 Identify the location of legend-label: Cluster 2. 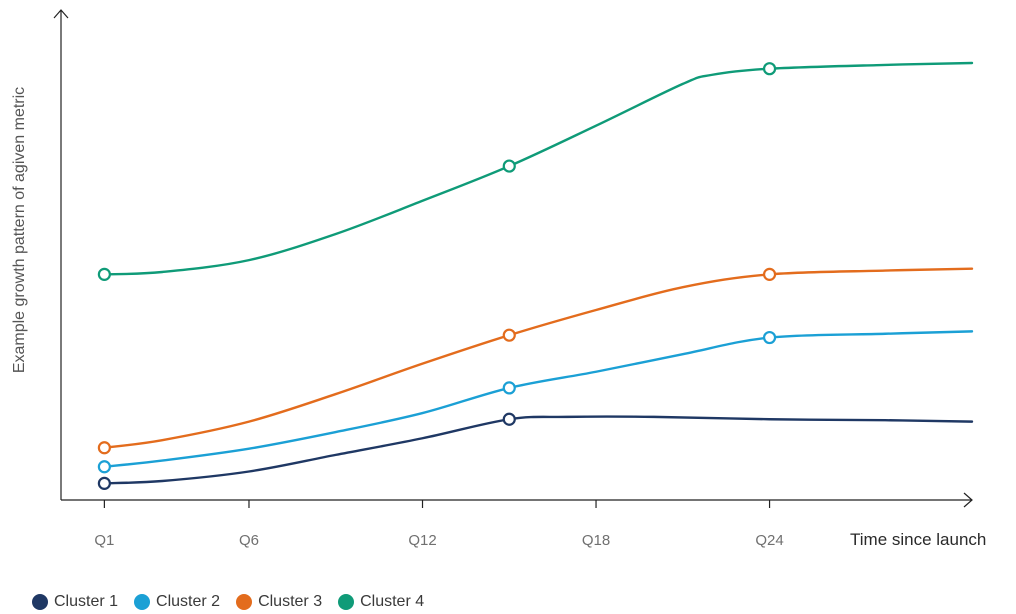
(188, 601).